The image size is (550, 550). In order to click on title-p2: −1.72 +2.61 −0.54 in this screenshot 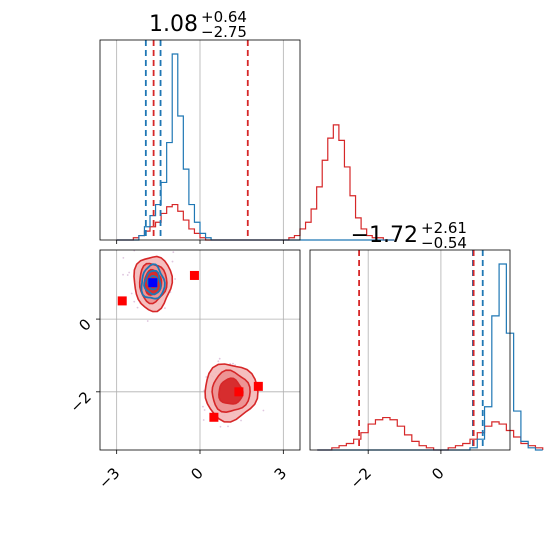, I will do `click(409, 235)`.